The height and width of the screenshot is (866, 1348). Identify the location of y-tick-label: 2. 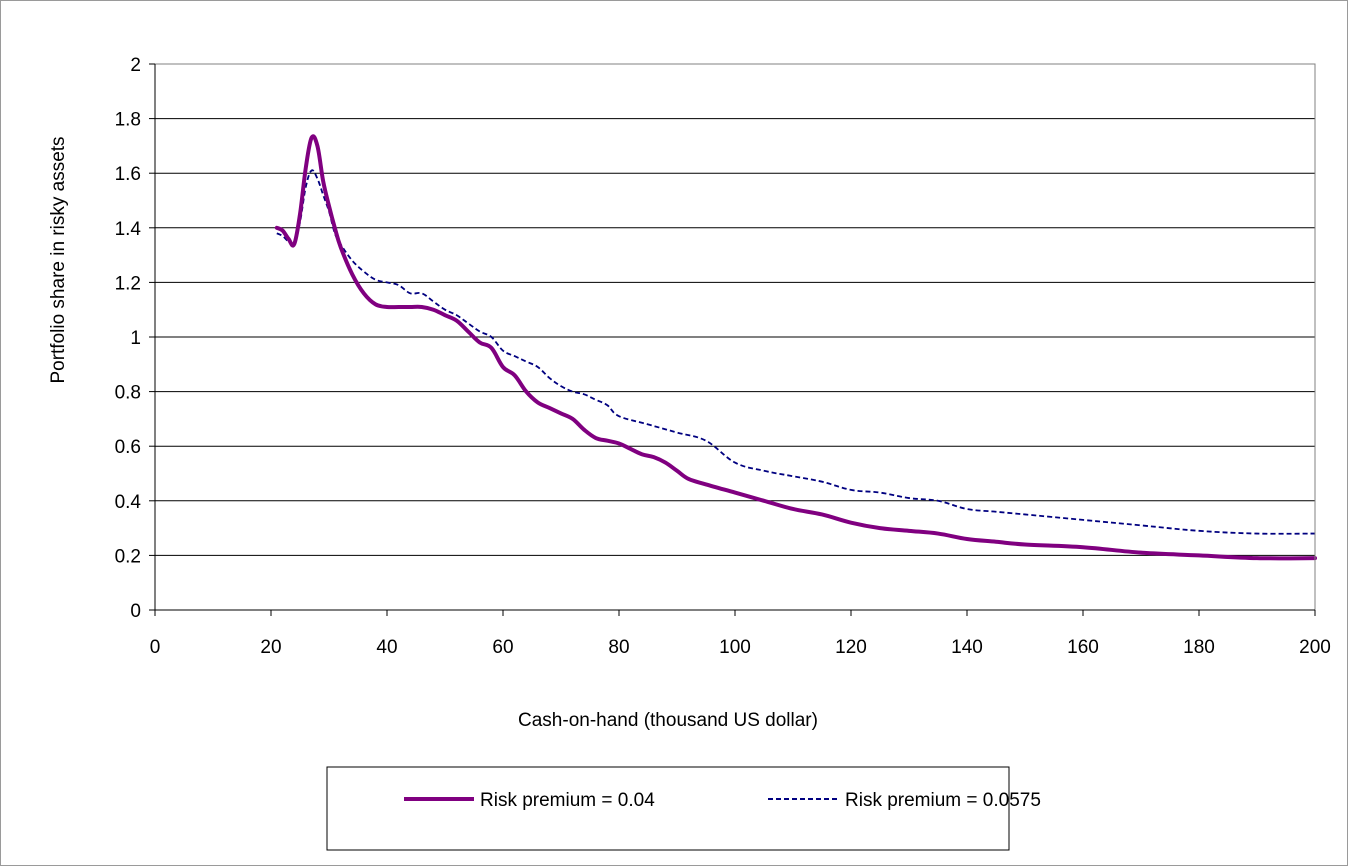
(135, 65).